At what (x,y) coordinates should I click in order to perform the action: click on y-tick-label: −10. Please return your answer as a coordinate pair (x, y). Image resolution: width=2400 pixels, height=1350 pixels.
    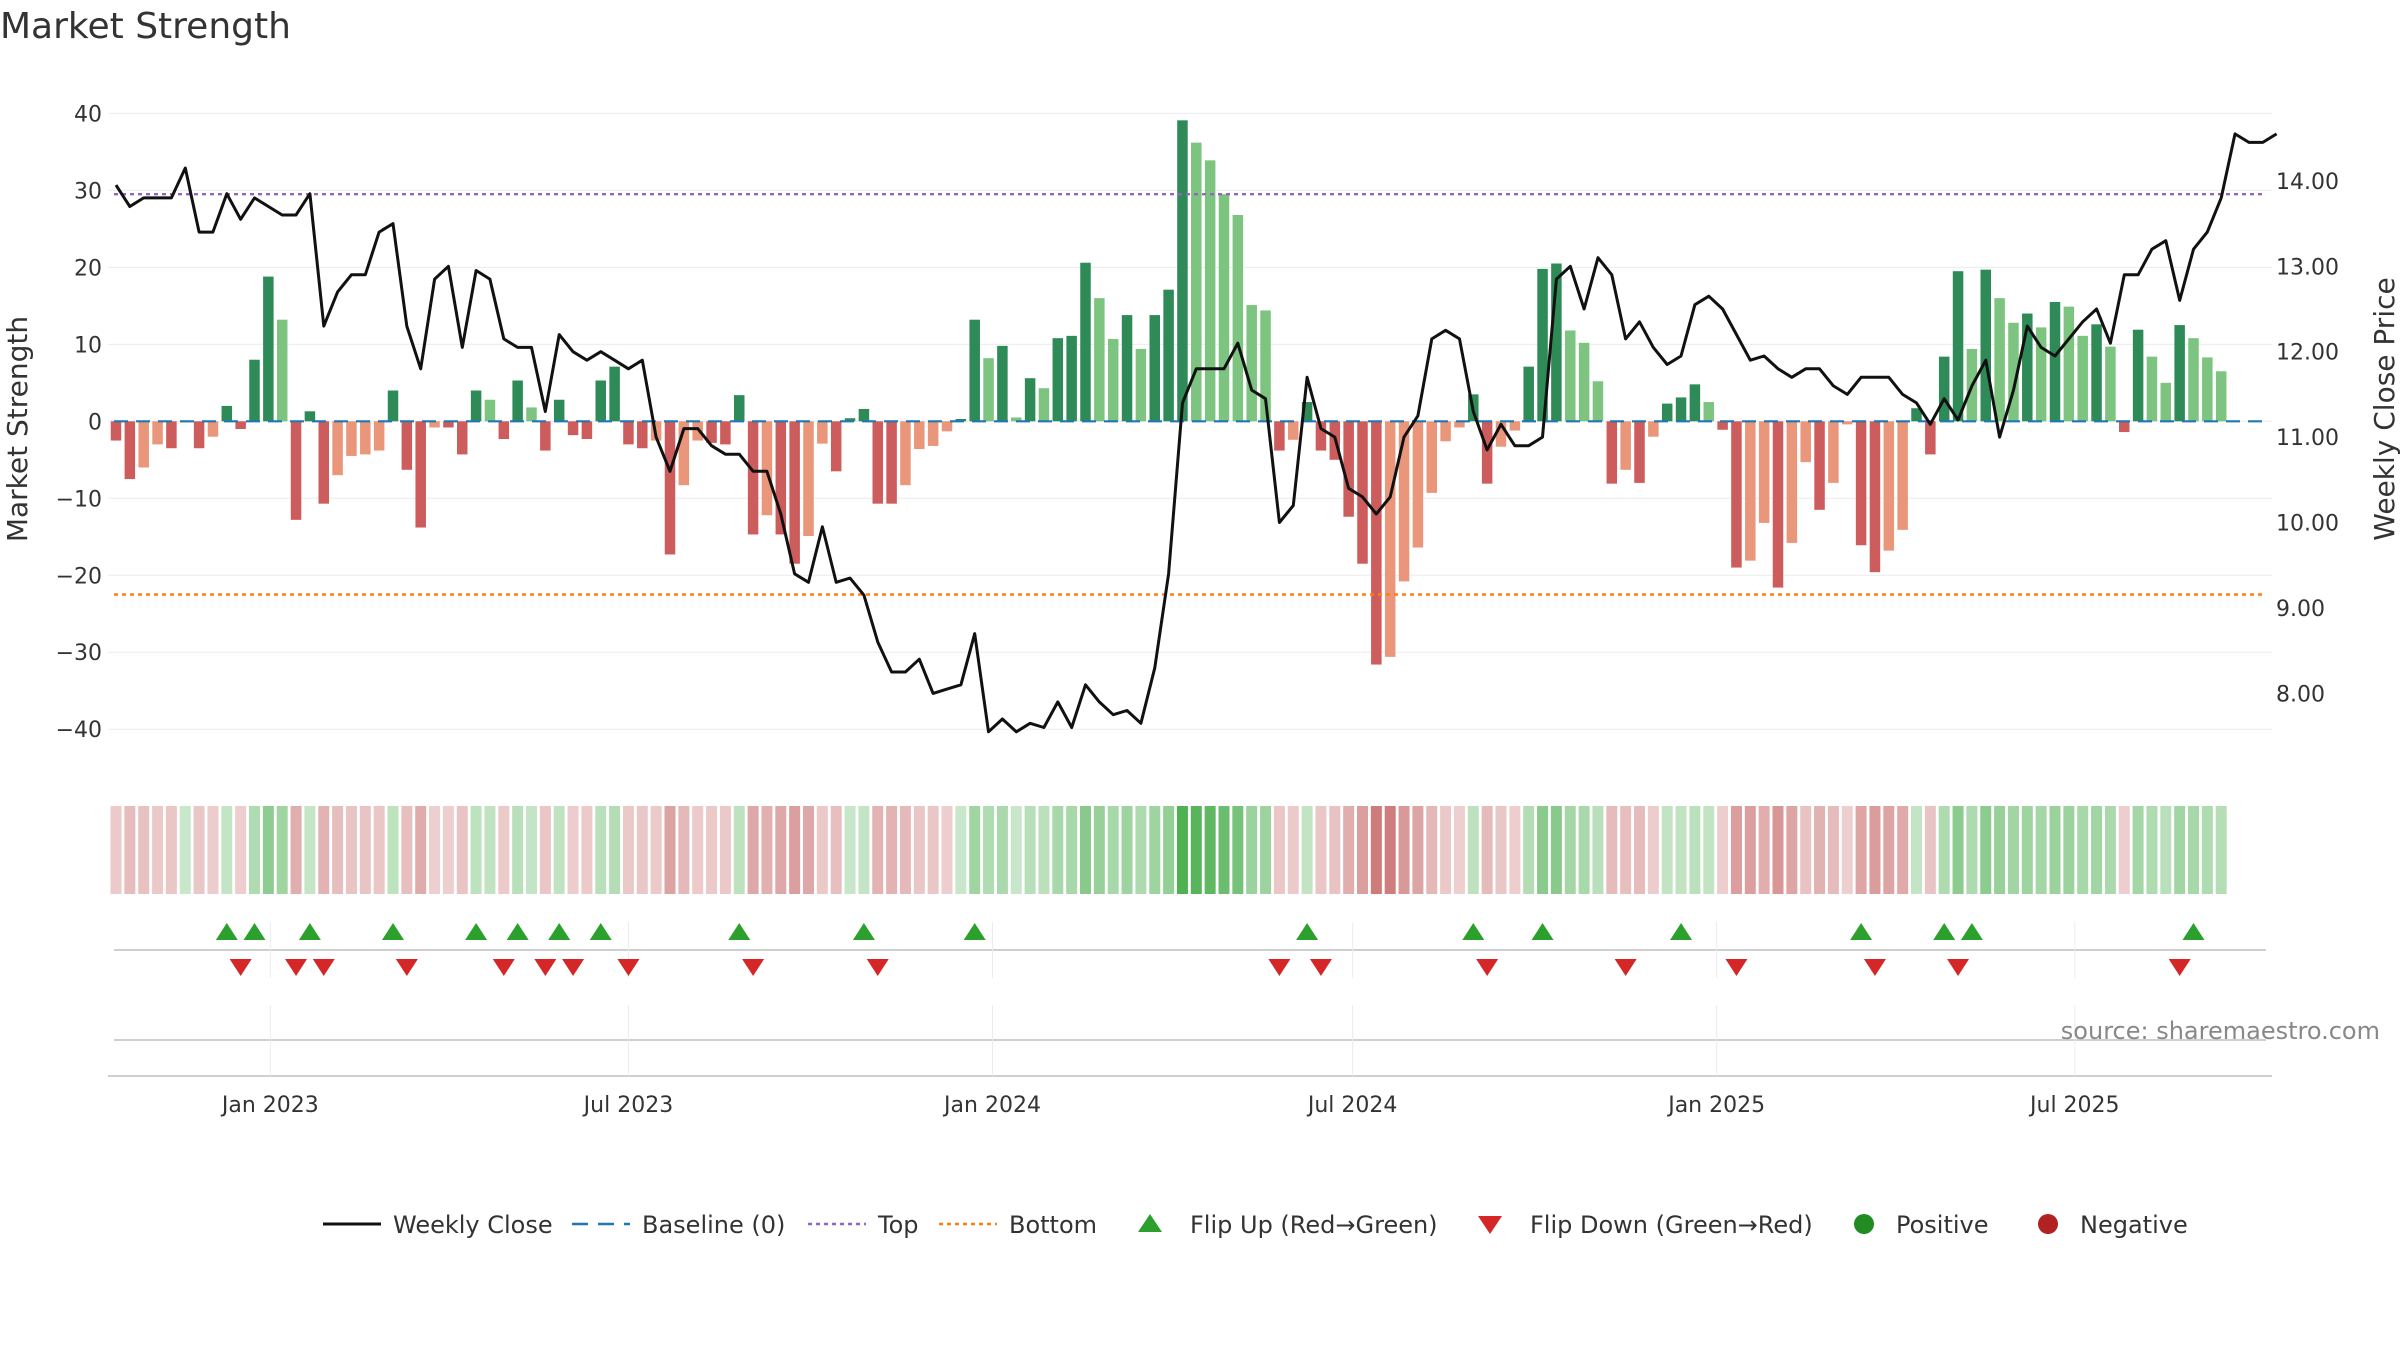
    Looking at the image, I should click on (79, 499).